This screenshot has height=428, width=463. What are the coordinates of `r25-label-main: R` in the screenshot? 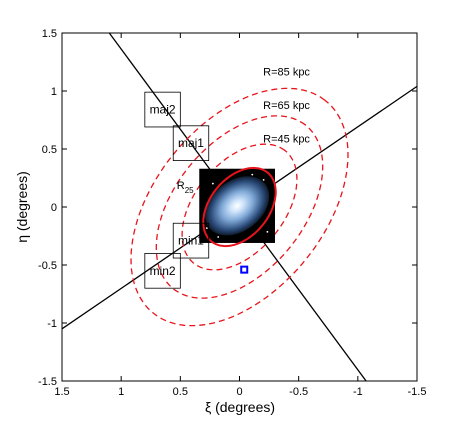 It's located at (181, 186).